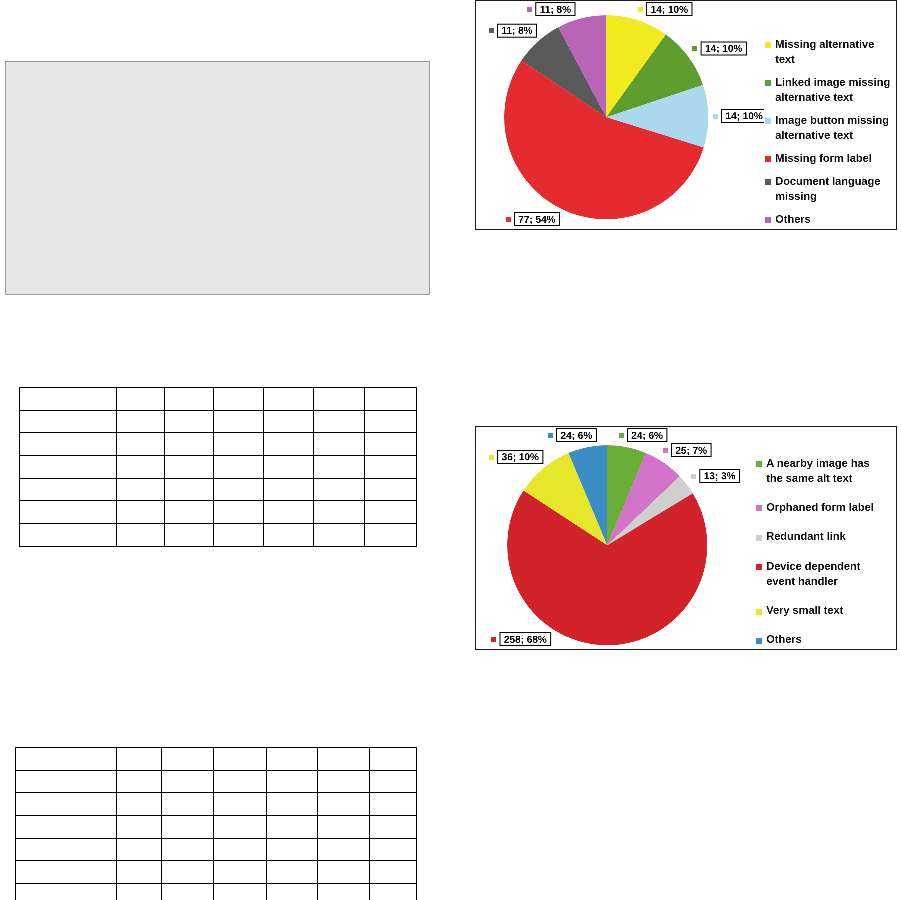 This screenshot has height=900, width=901. What do you see at coordinates (692, 451) in the screenshot?
I see `data-label: 25; 7%` at bounding box center [692, 451].